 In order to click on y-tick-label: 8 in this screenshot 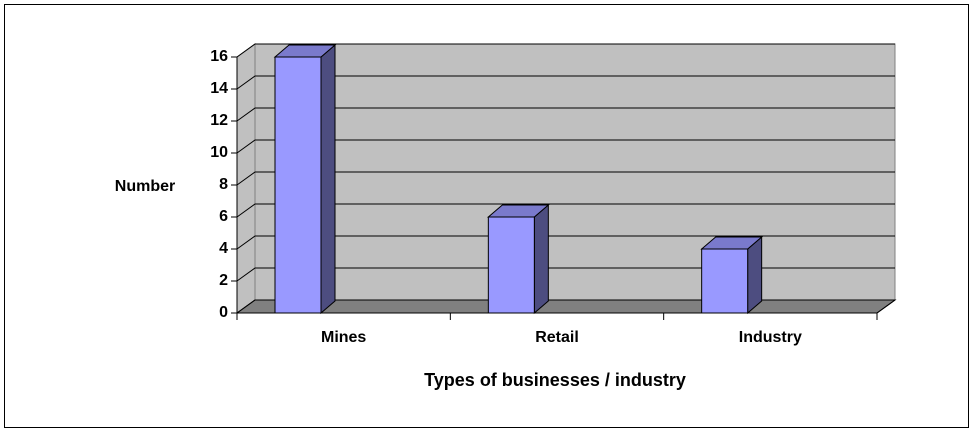, I will do `click(223, 184)`.